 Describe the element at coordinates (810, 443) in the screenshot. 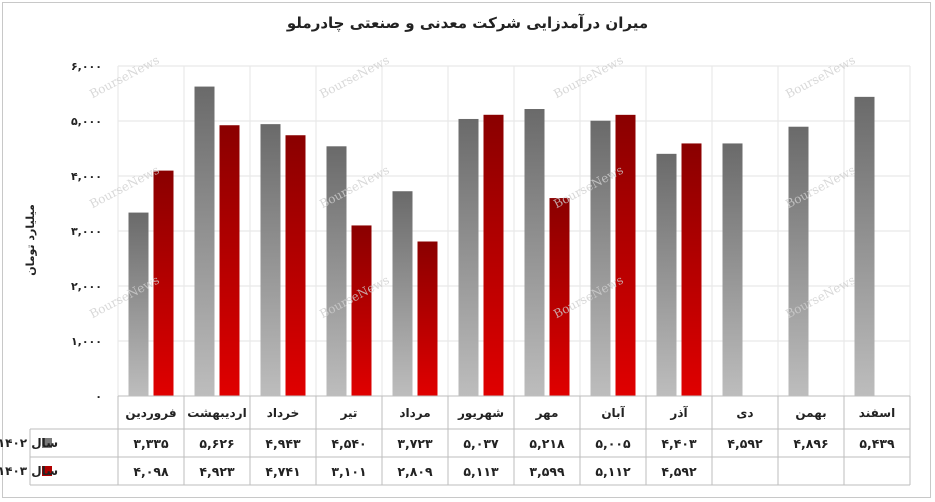

I see `data-label: ۴,۸۹۶` at that location.